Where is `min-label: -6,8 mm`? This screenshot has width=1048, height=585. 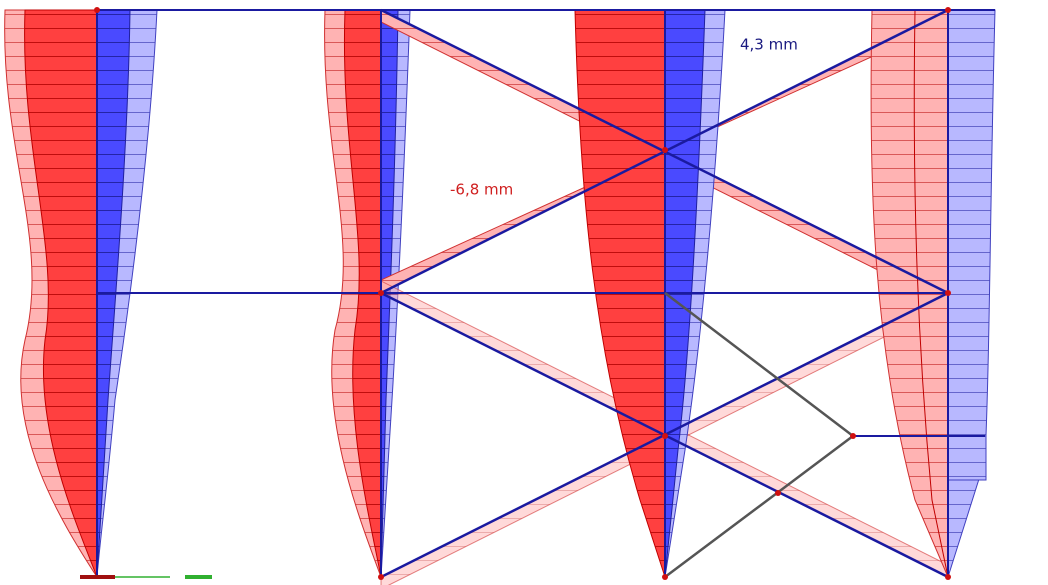 min-label: -6,8 mm is located at coordinates (481, 190).